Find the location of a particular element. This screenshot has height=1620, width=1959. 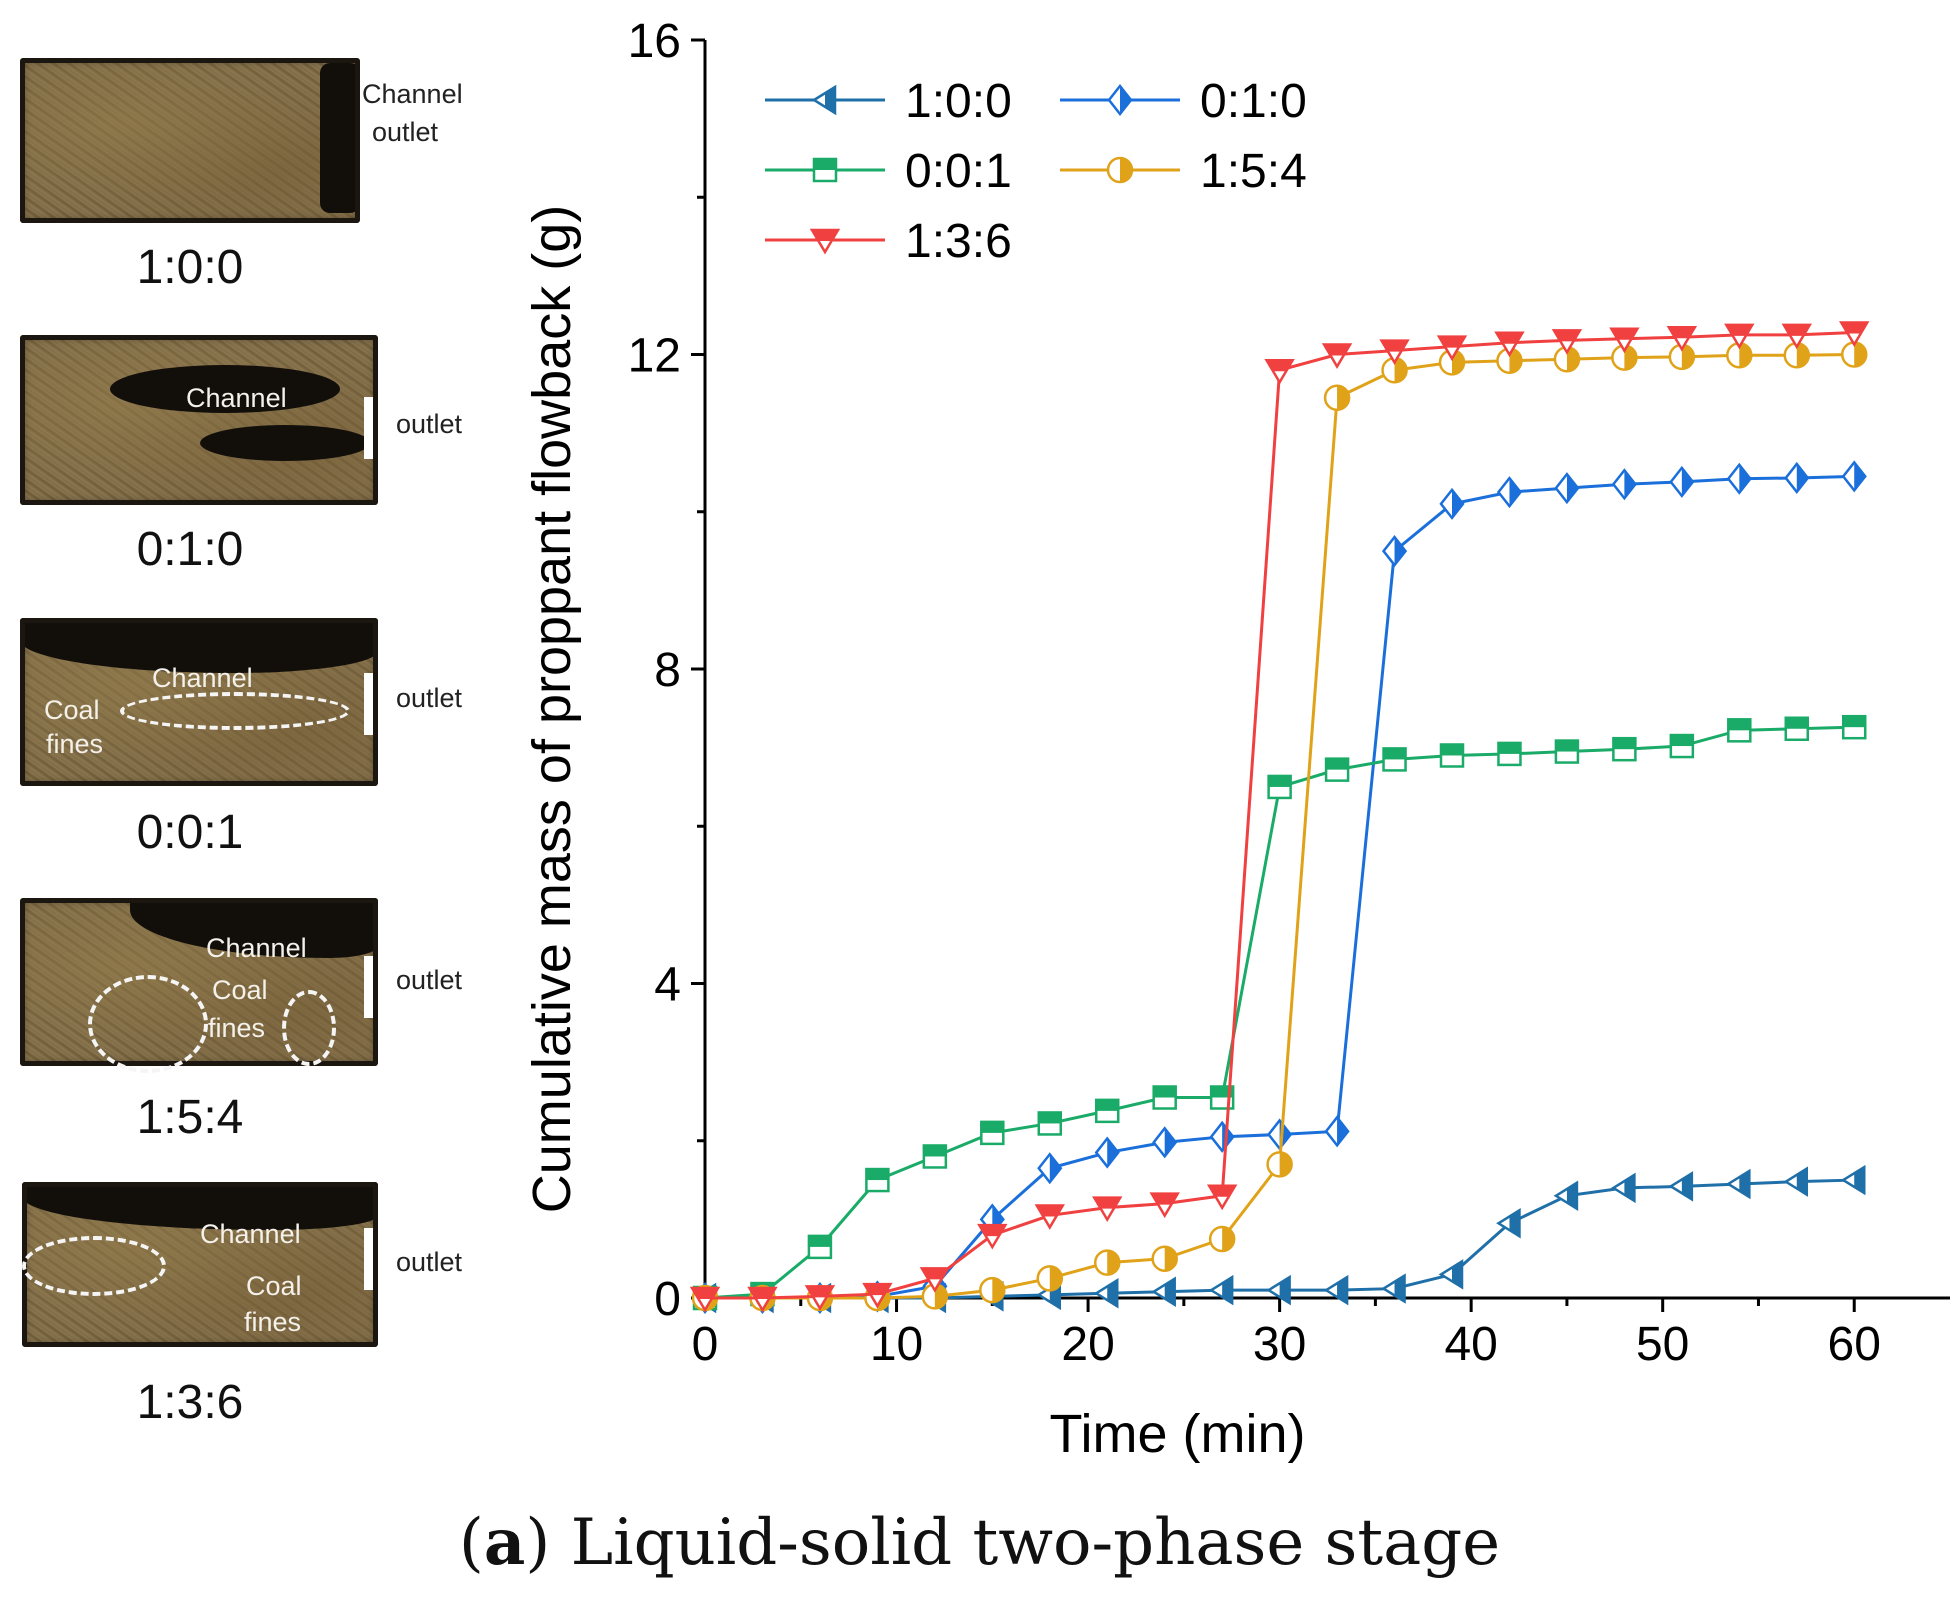

legend-item: 0:0:1 is located at coordinates (888, 171).